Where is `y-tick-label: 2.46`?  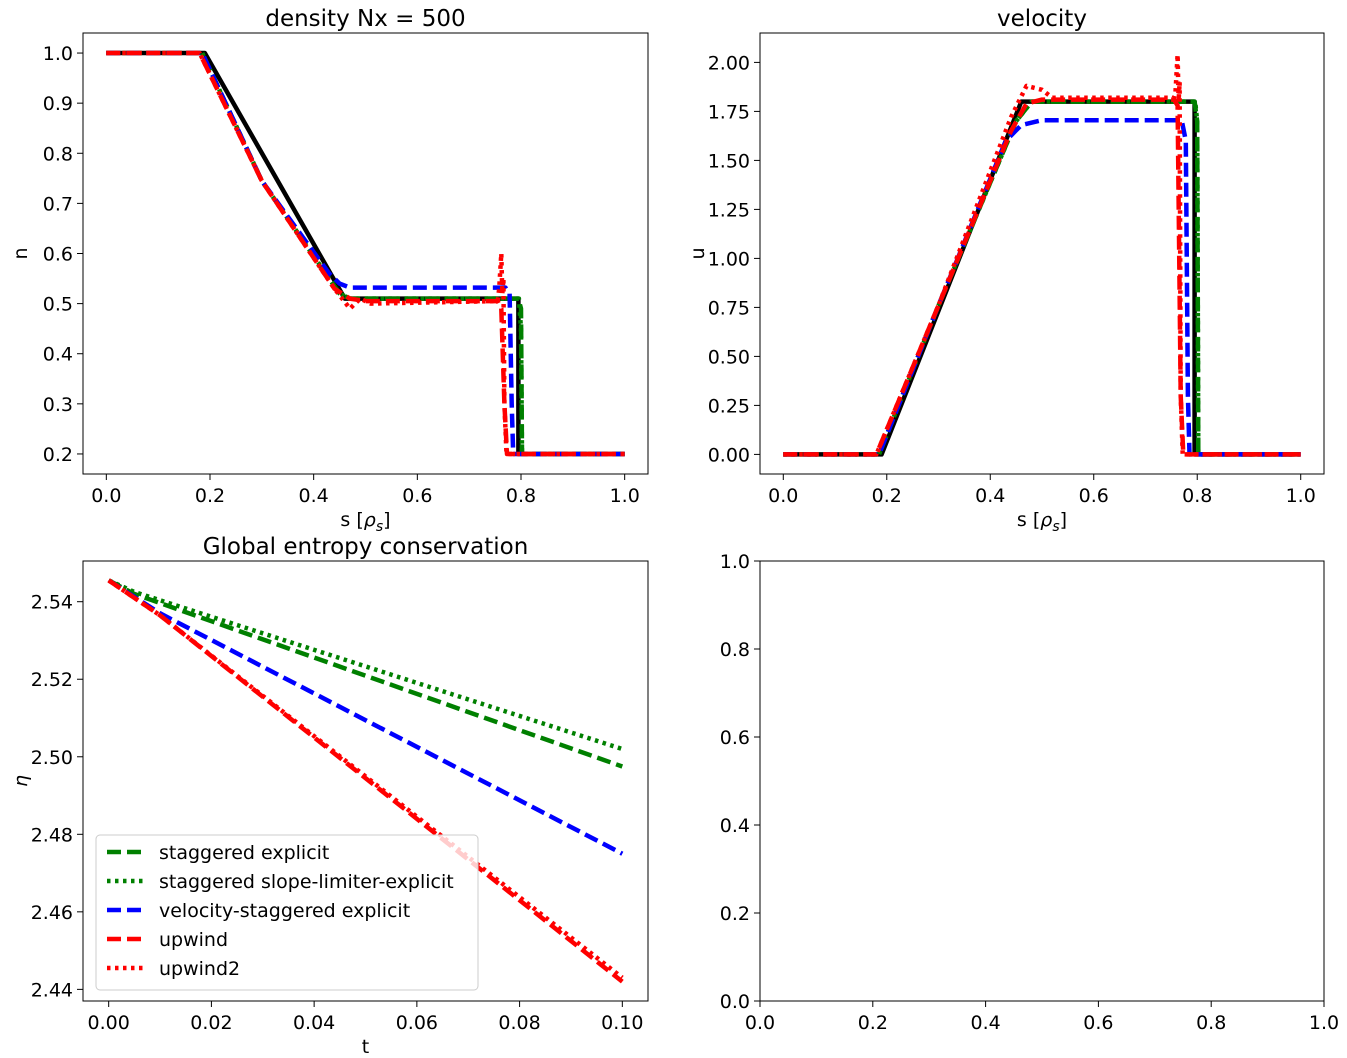 y-tick-label: 2.46 is located at coordinates (52, 913).